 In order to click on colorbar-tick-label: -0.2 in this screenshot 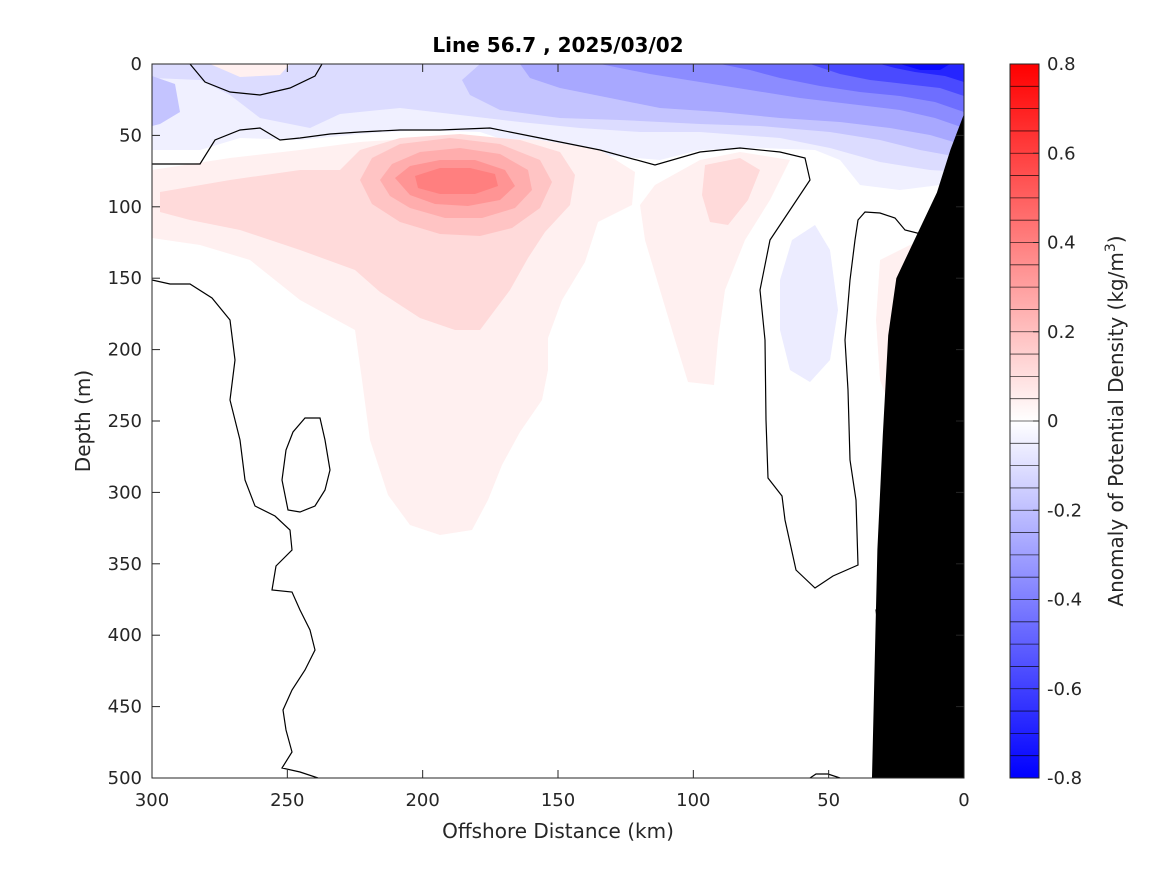, I will do `click(1064, 510)`.